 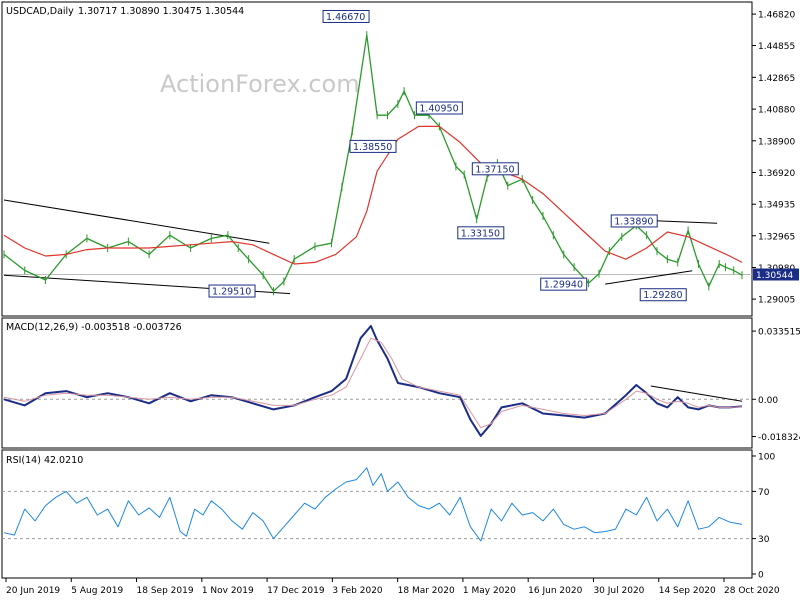 I want to click on price-y-tick-label: 1.34935, so click(x=776, y=206).